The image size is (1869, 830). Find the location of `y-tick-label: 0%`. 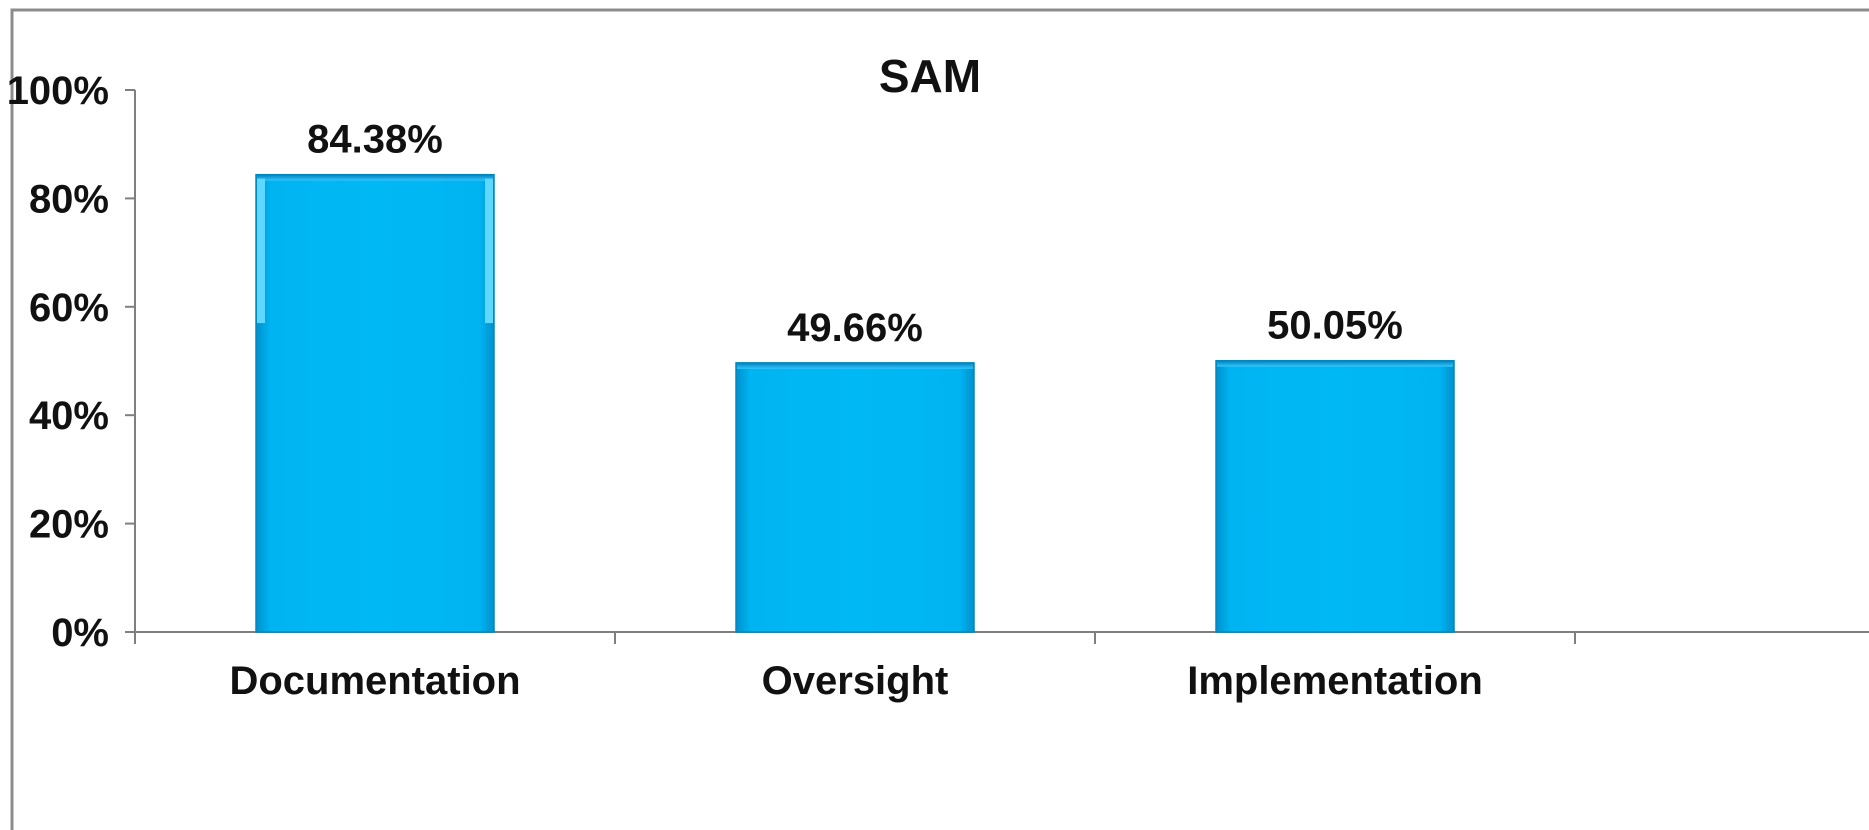

y-tick-label: 0% is located at coordinates (80, 633).